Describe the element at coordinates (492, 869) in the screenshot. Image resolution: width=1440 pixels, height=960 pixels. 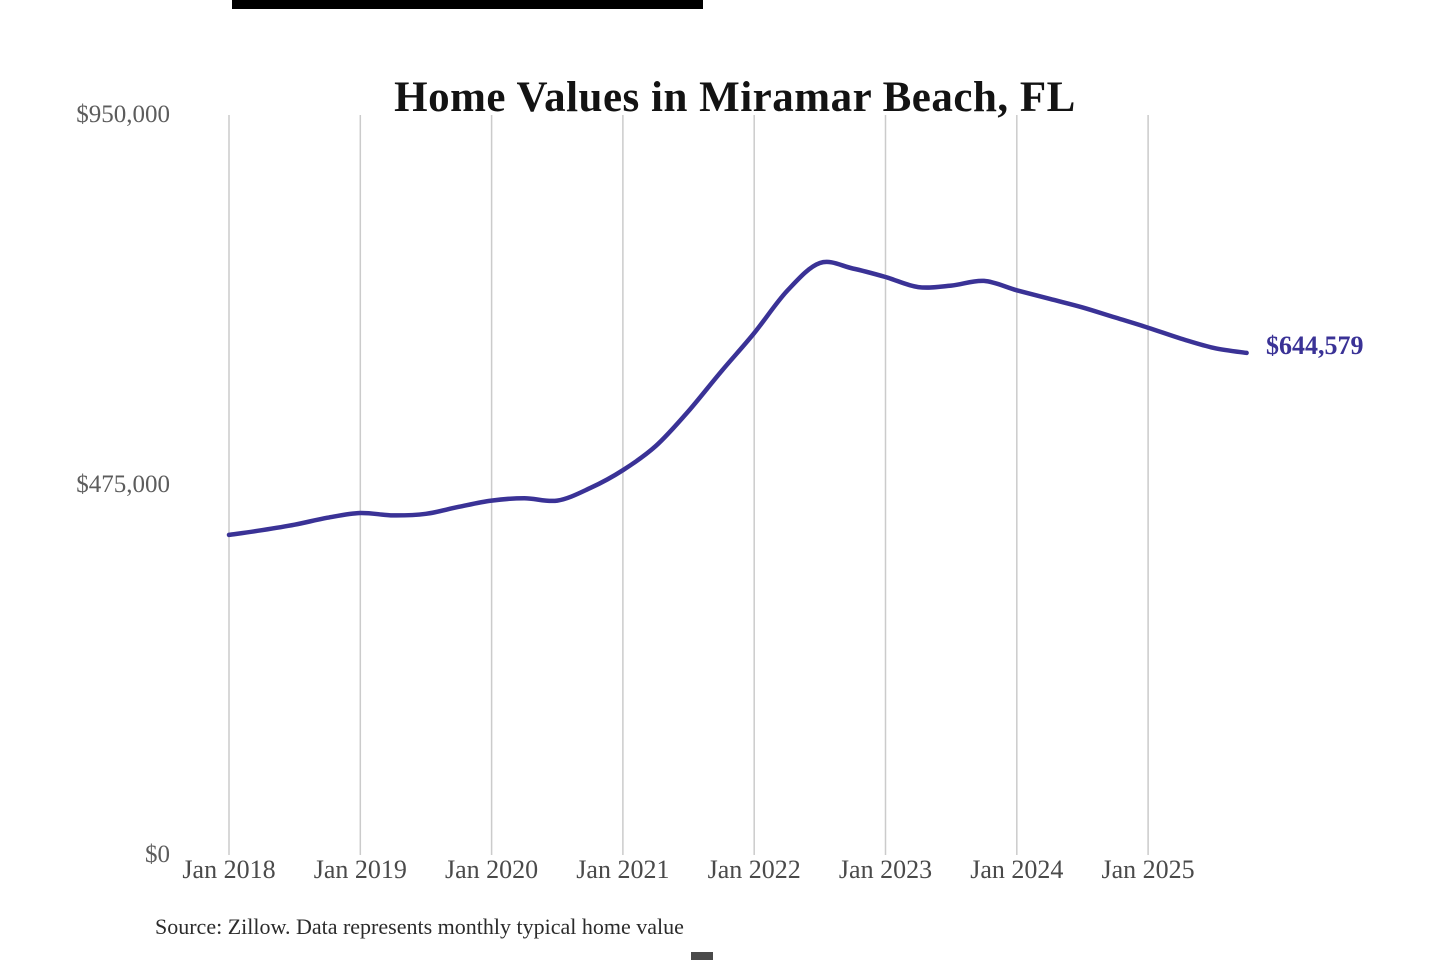
I see `x-tick-jan-2020: Jan 2020` at that location.